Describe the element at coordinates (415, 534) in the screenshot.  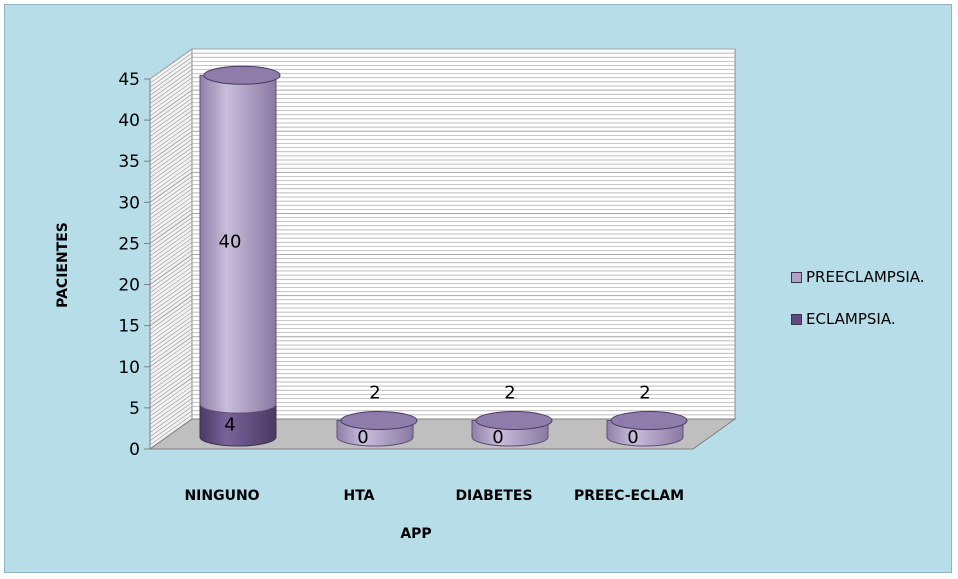
I see `x-axis-title: APP` at that location.